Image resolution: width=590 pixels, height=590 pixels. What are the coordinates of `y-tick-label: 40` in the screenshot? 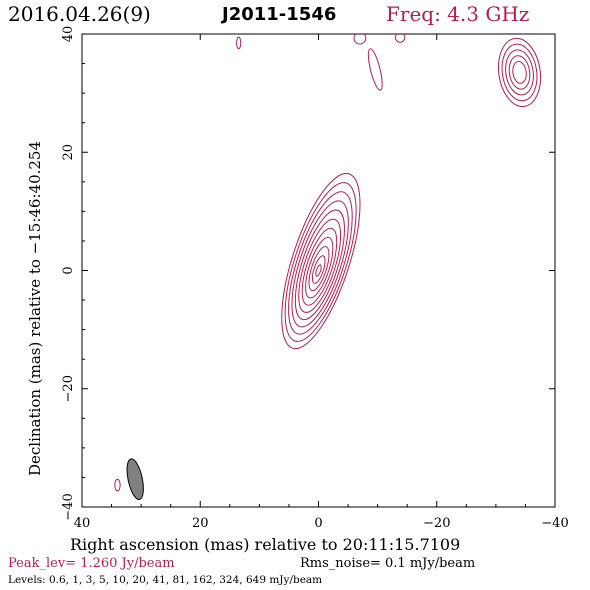 It's located at (68, 34).